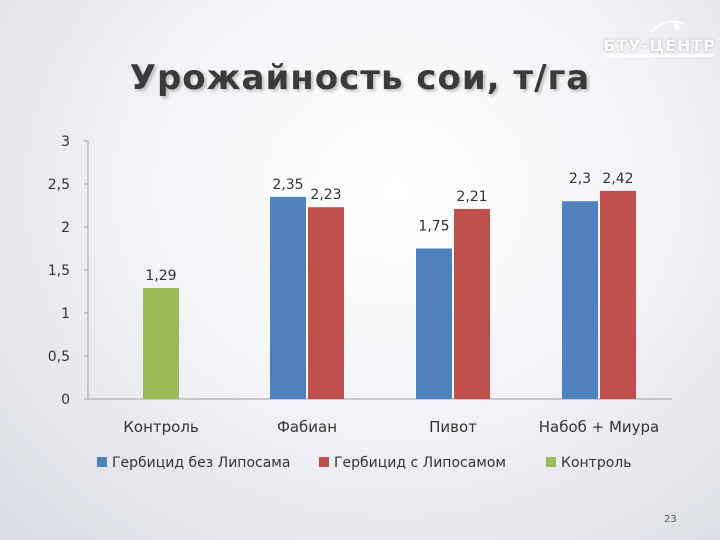 Image resolution: width=720 pixels, height=540 pixels. What do you see at coordinates (617, 179) in the screenshot?
I see `data-label: 2,42` at bounding box center [617, 179].